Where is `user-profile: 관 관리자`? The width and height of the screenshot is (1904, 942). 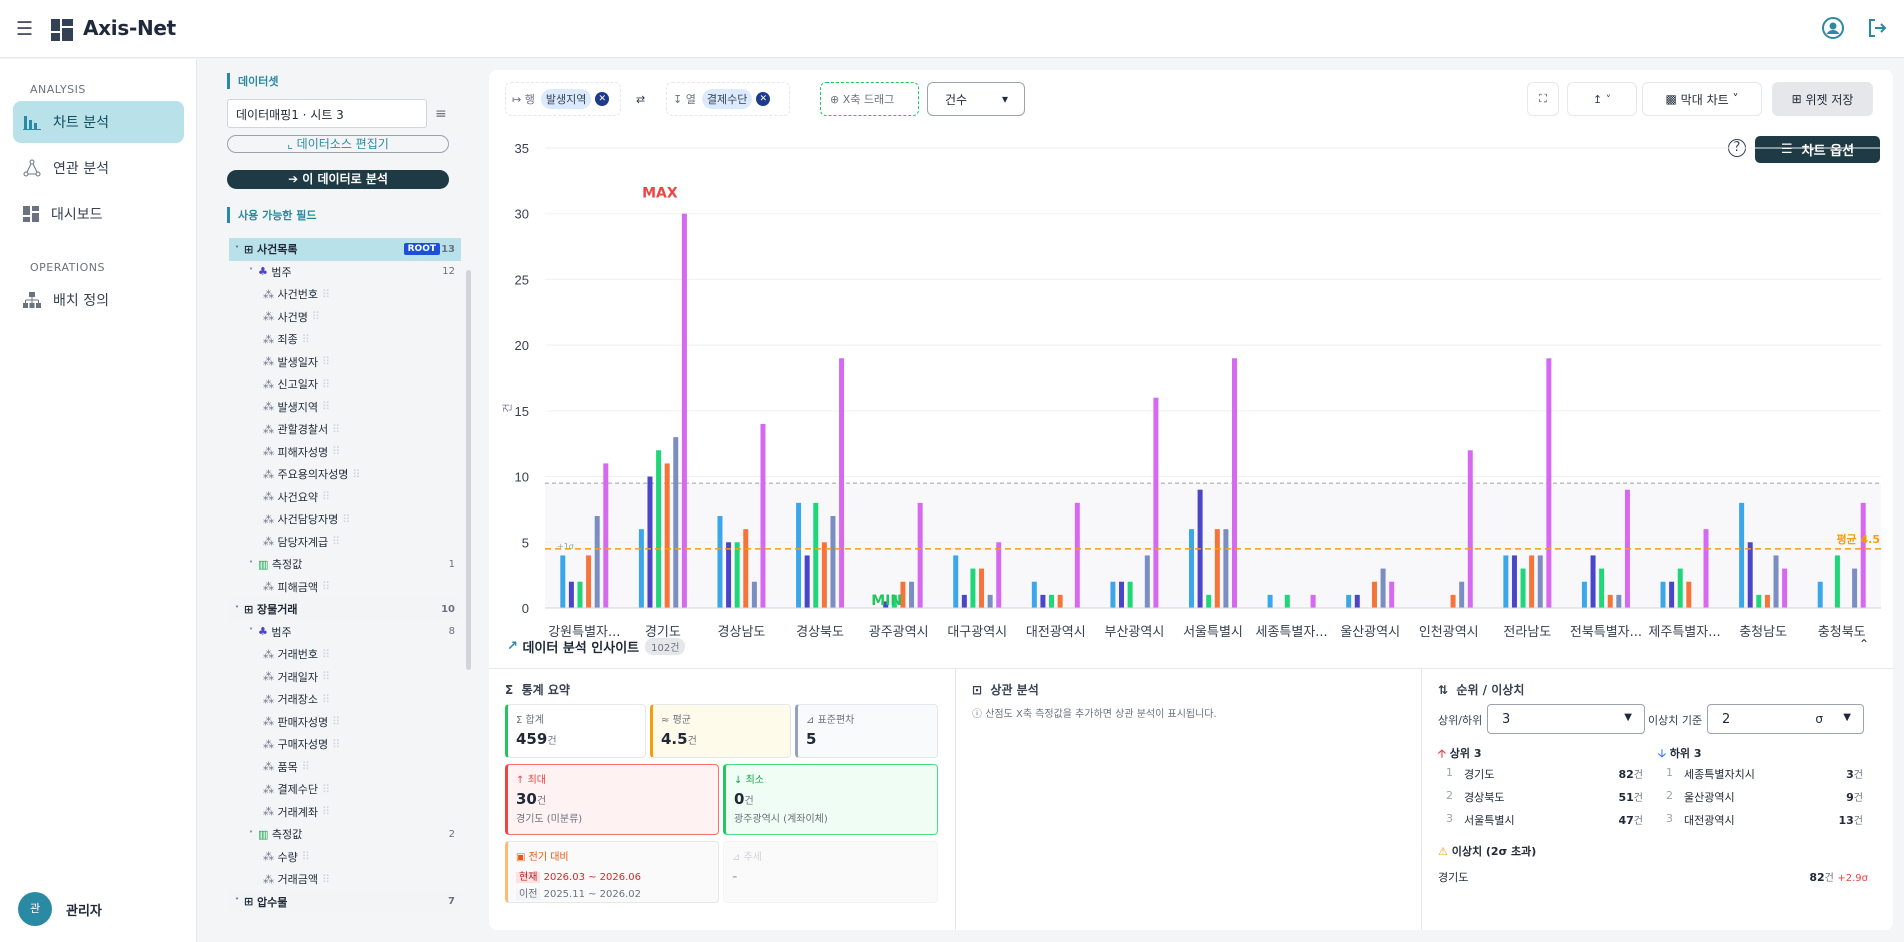 user-profile: 관 관리자 is located at coordinates (60, 909).